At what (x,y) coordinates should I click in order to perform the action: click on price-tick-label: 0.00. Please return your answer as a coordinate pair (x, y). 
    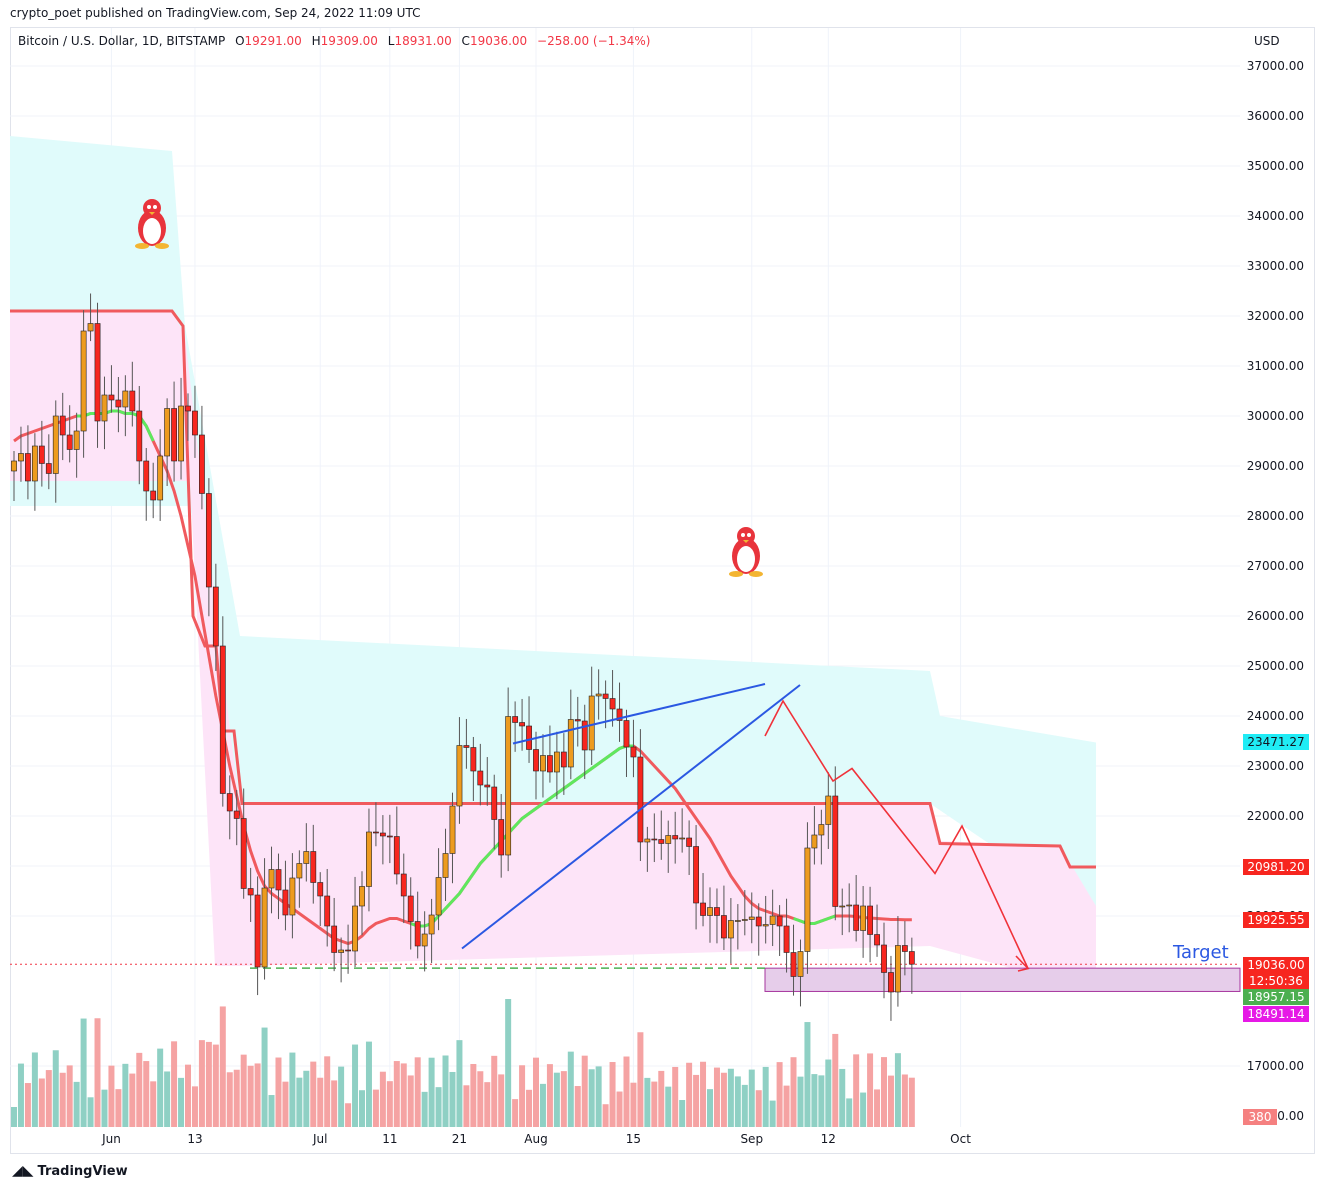
    Looking at the image, I should click on (1290, 1116).